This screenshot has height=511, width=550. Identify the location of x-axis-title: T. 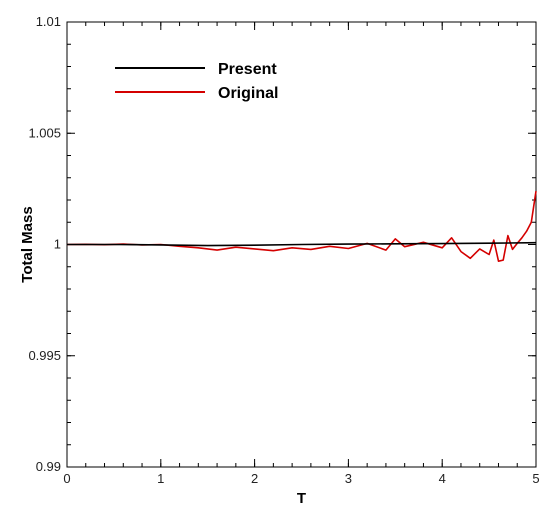
(301, 498).